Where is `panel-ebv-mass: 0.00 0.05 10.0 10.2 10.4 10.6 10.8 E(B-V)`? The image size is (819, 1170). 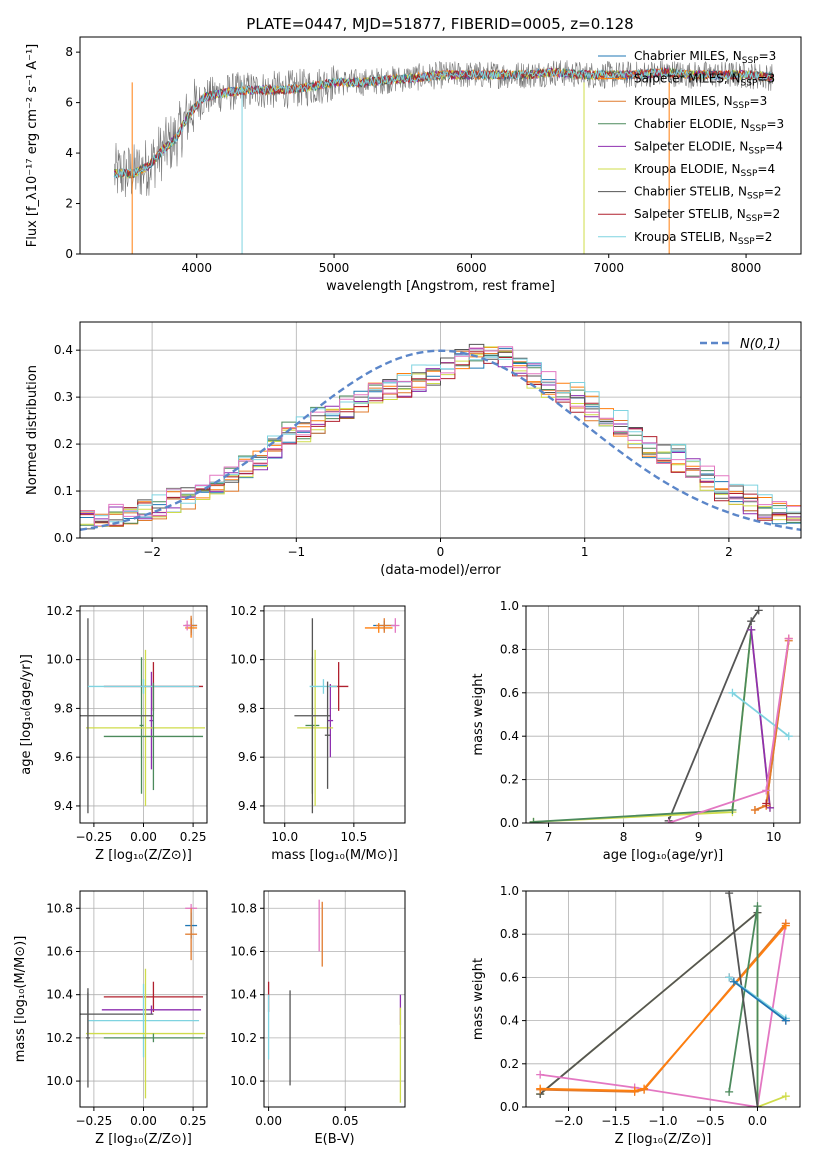
panel-ebv-mass: 0.00 0.05 10.0 10.2 10.4 10.6 10.8 E(B-V) is located at coordinates (318, 1018).